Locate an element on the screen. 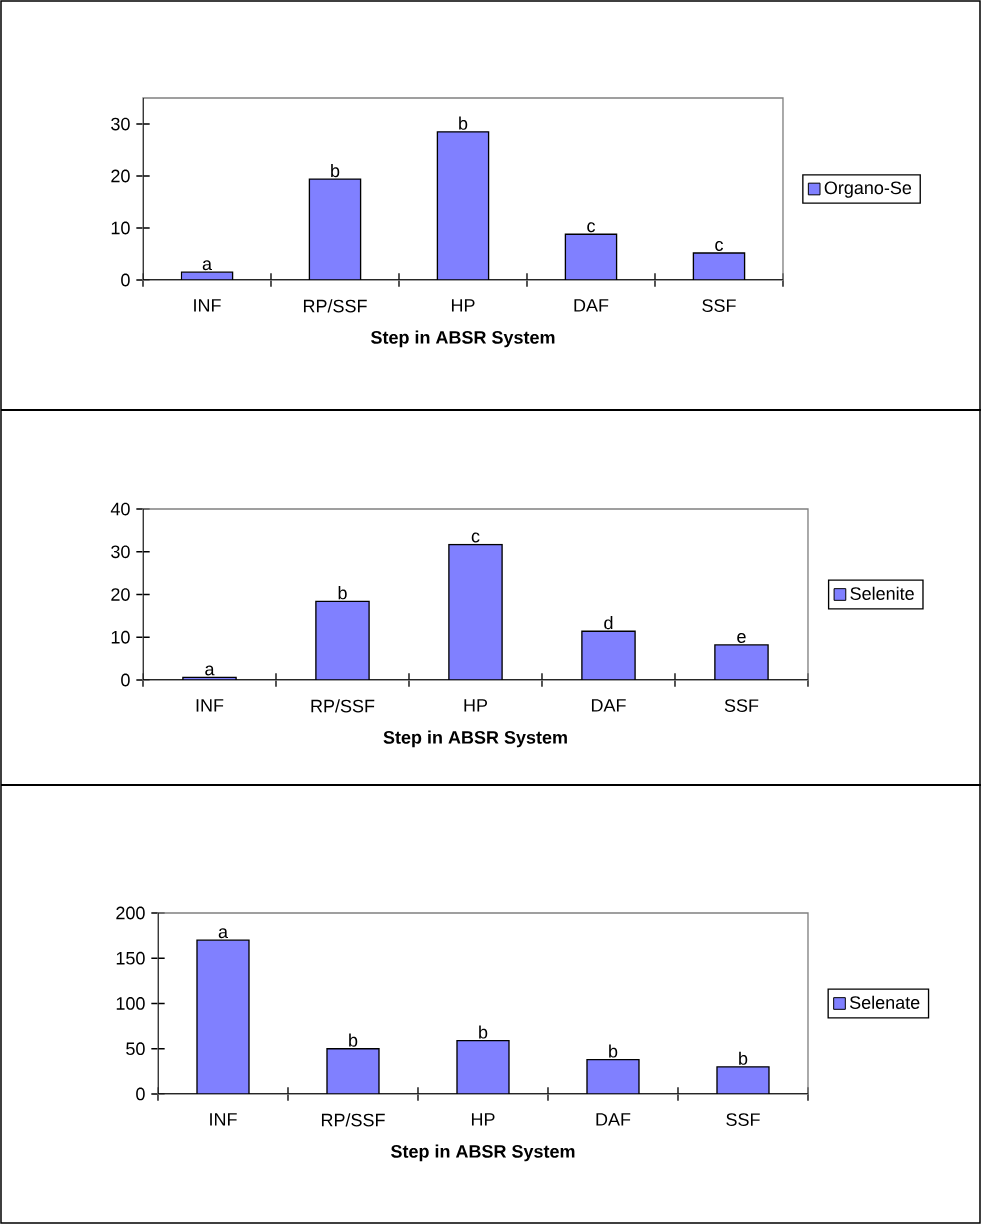  y-tick-label: 100 is located at coordinates (130, 1003).